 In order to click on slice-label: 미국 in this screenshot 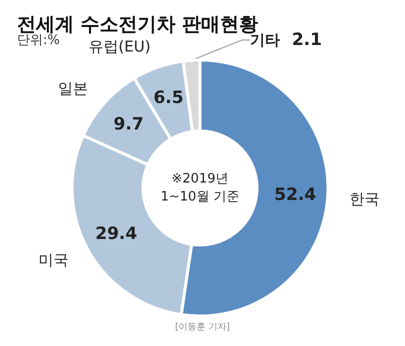, I will do `click(53, 259)`.